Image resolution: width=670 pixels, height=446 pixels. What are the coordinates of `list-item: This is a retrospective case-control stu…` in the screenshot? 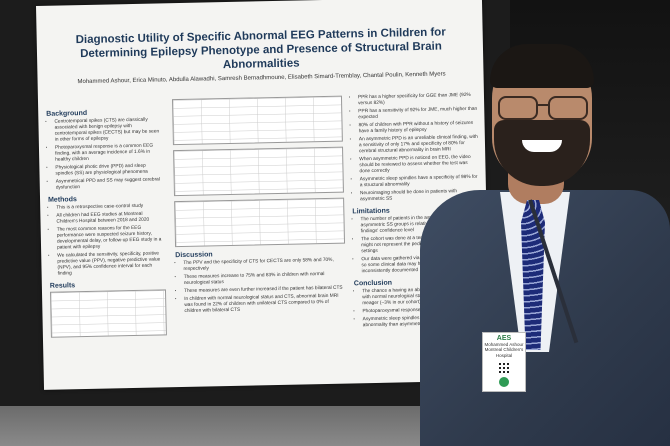 It's located at (110, 207).